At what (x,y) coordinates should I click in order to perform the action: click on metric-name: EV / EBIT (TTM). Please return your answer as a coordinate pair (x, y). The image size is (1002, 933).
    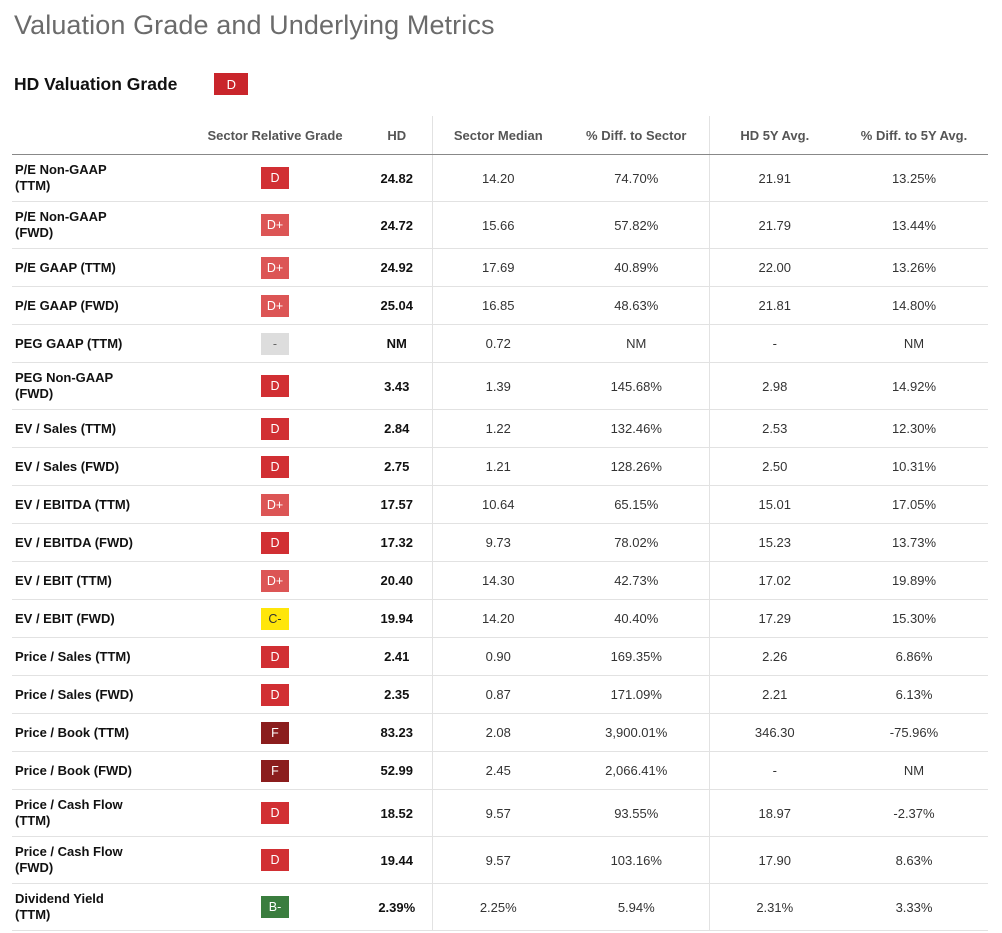
    Looking at the image, I should click on (100, 580).